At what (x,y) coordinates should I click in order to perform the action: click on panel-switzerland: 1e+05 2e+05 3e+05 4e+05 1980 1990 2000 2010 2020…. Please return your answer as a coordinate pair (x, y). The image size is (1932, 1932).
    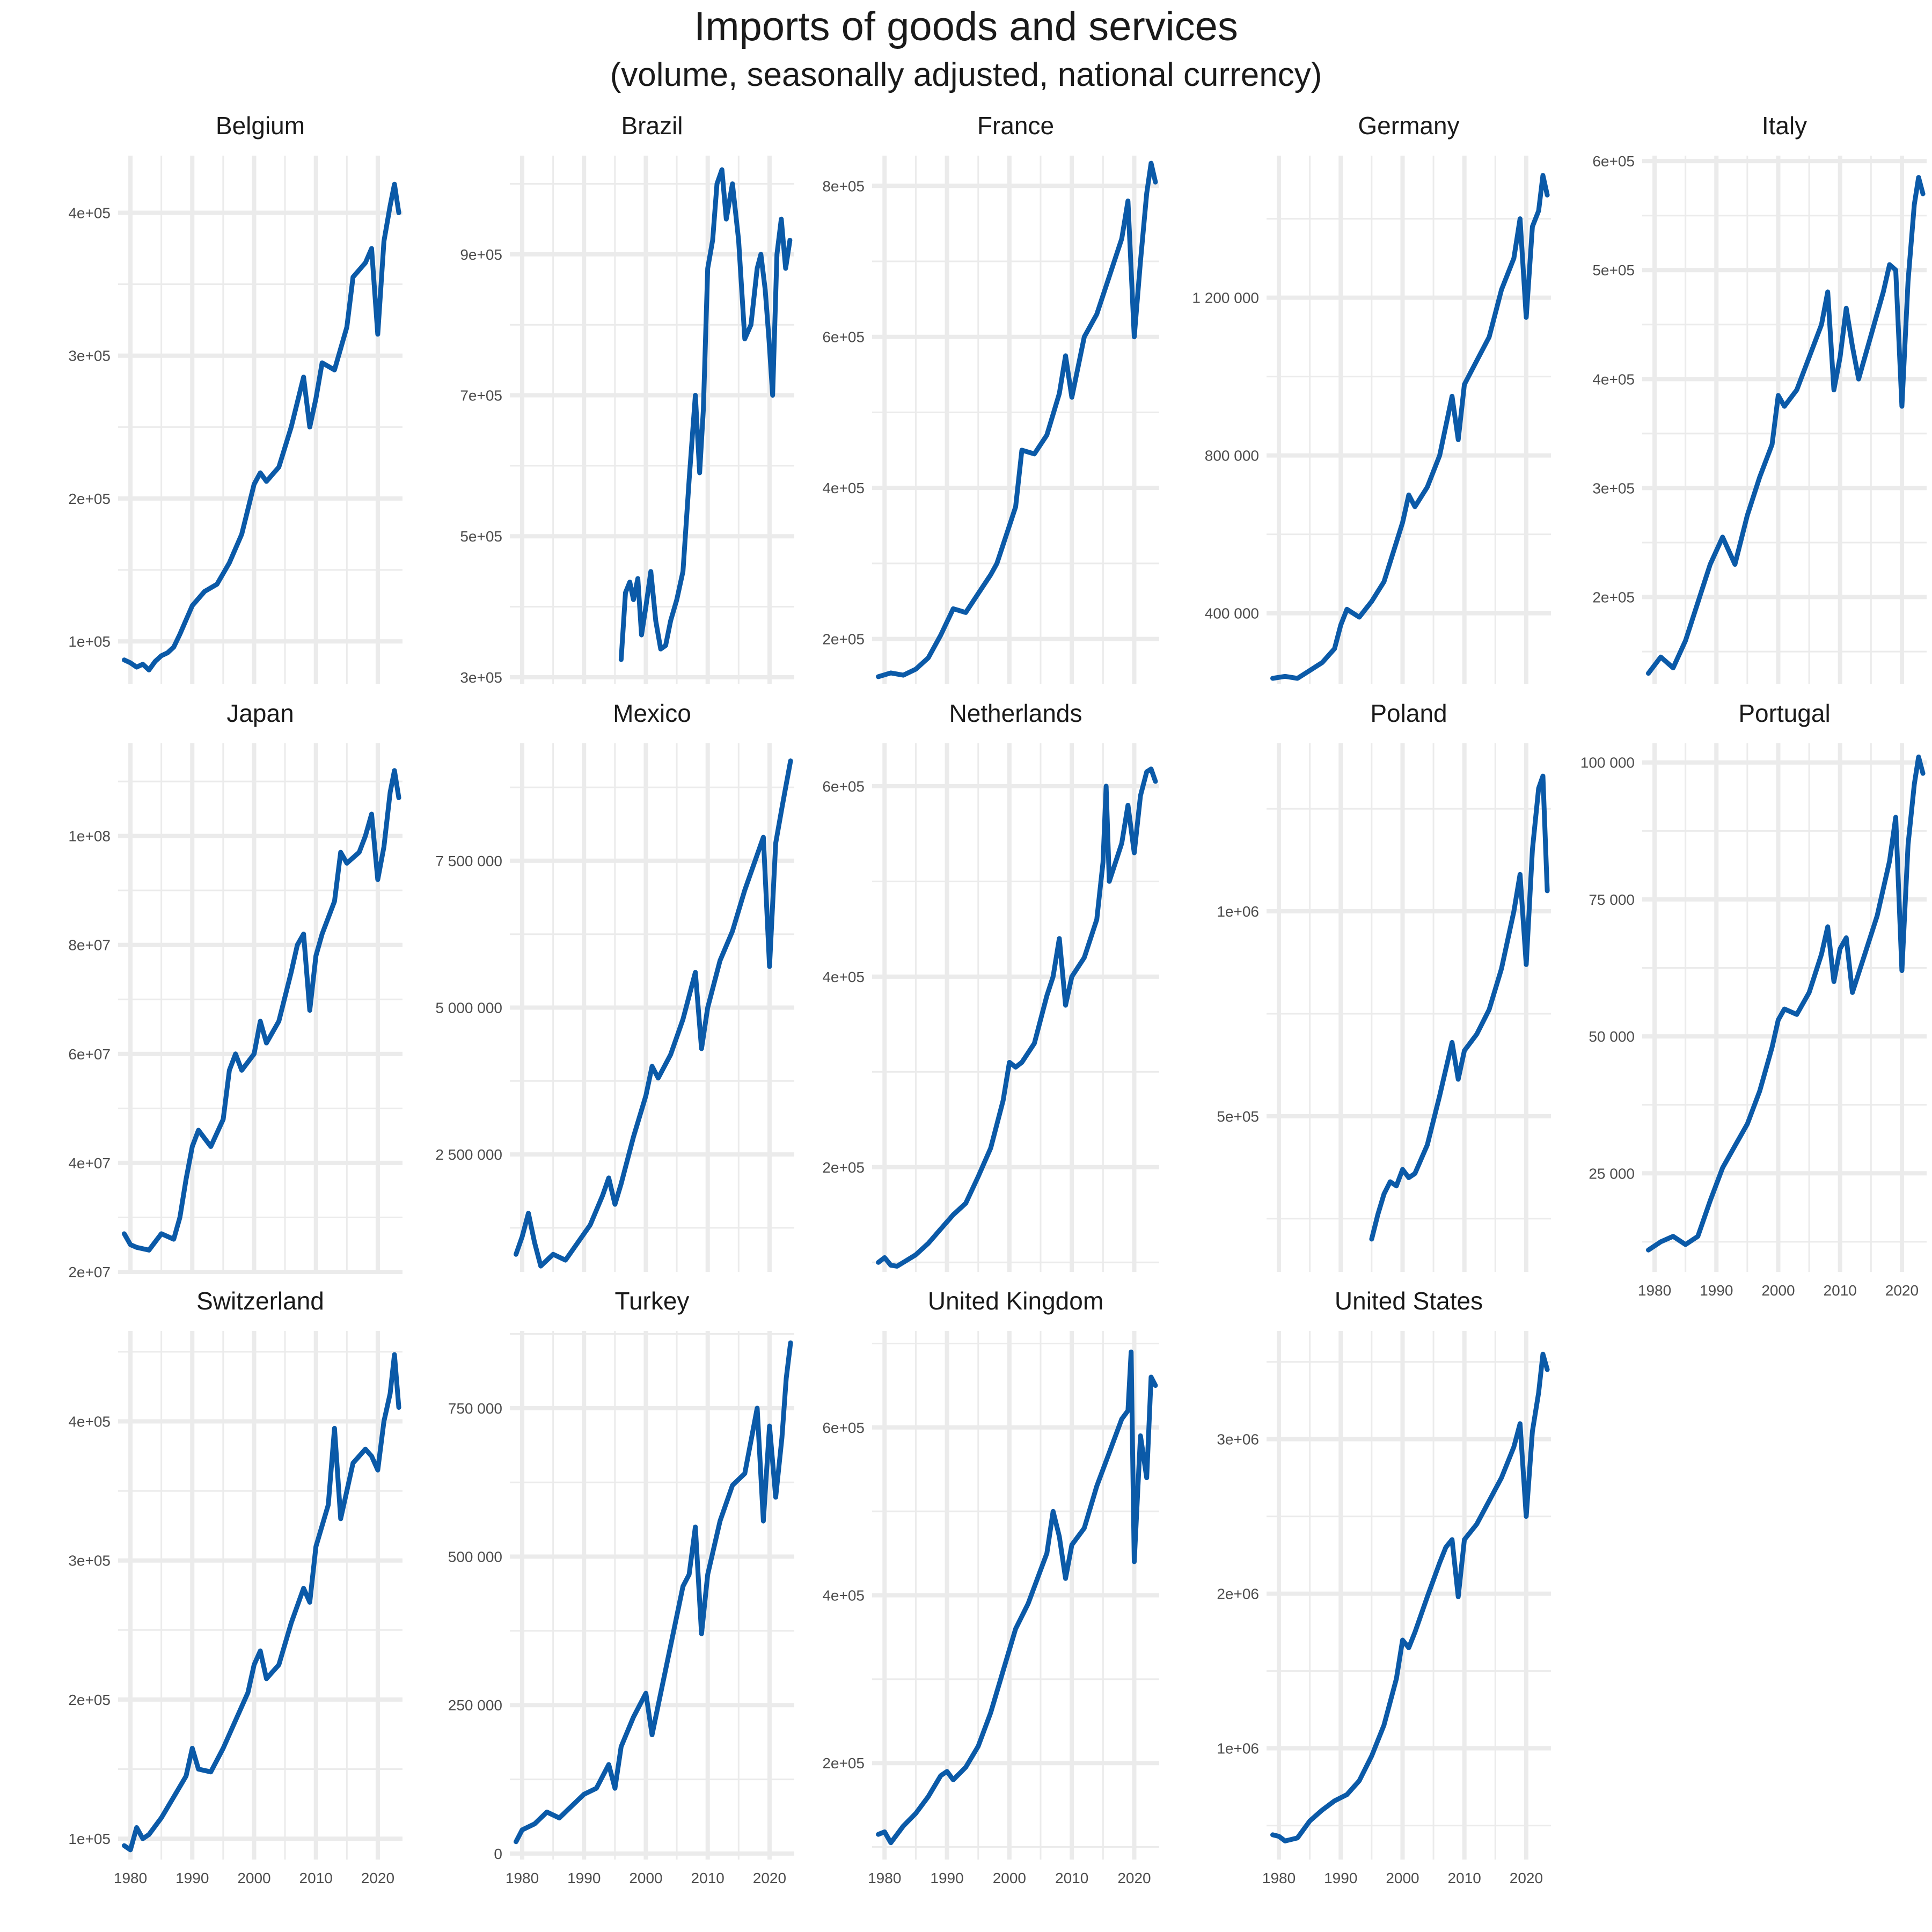
    Looking at the image, I should click on (235, 1586).